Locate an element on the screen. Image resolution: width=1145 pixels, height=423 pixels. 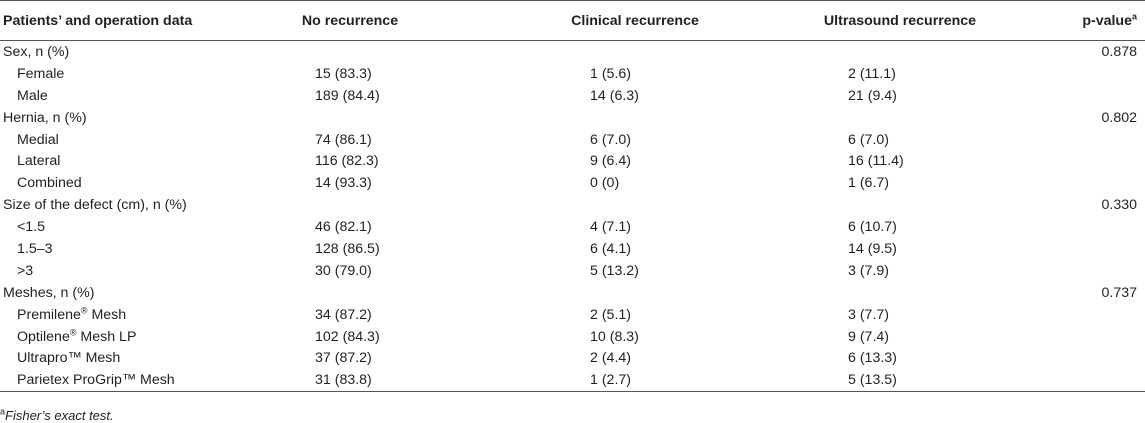
group-row: Hernia, n (%) 0.802 is located at coordinates (572, 118).